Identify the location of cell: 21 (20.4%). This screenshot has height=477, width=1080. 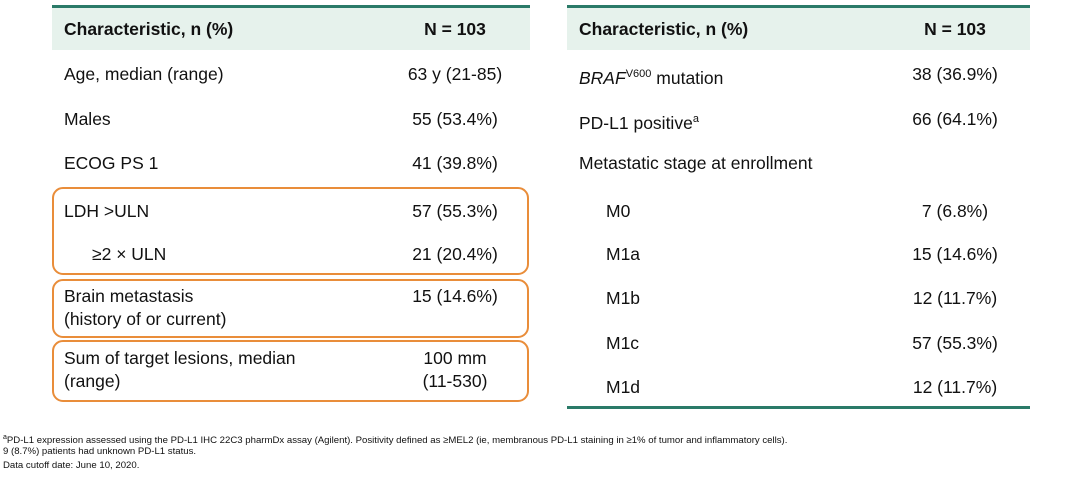
(455, 254).